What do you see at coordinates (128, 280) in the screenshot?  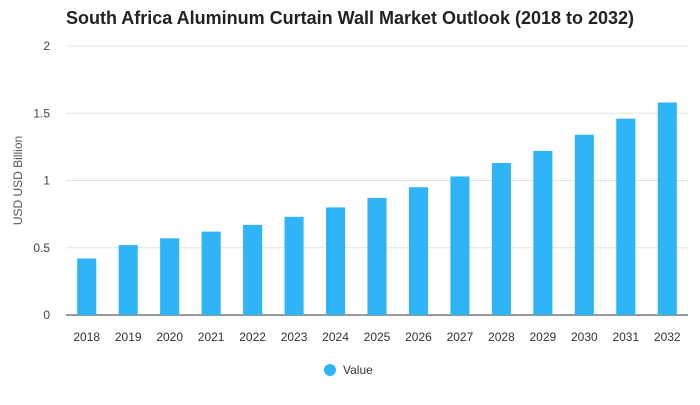 I see `bar-2019` at bounding box center [128, 280].